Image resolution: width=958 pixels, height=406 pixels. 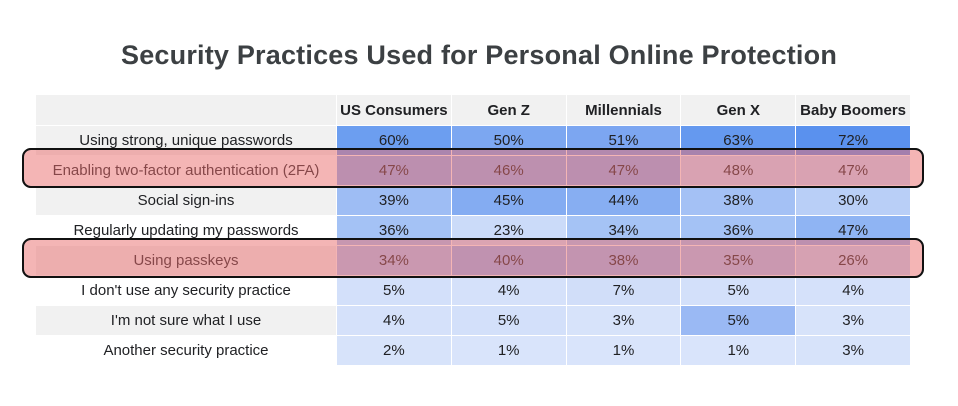 What do you see at coordinates (393, 230) in the screenshot?
I see `value-cell-us-consumers: 36%` at bounding box center [393, 230].